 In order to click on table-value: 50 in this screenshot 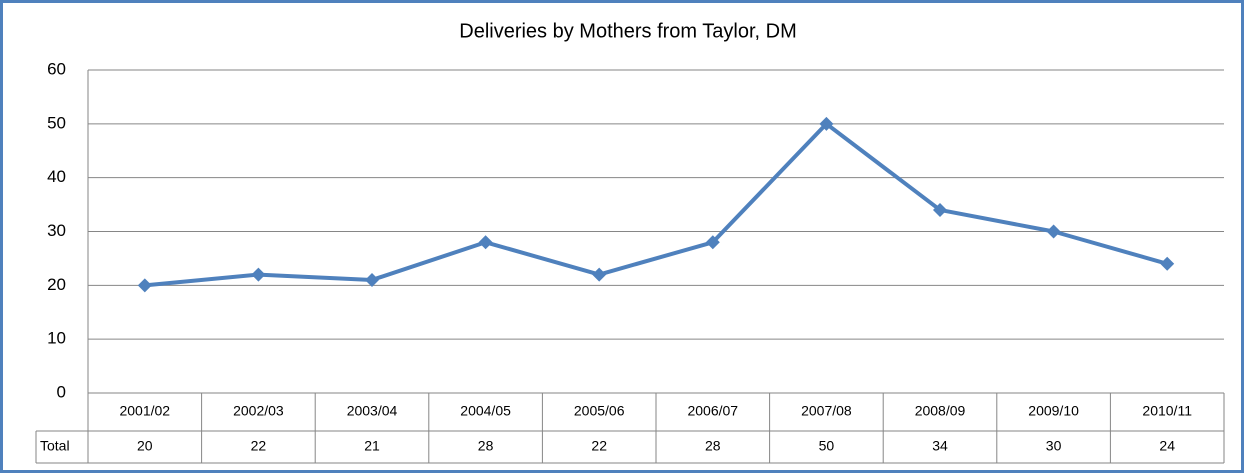, I will do `click(827, 446)`.